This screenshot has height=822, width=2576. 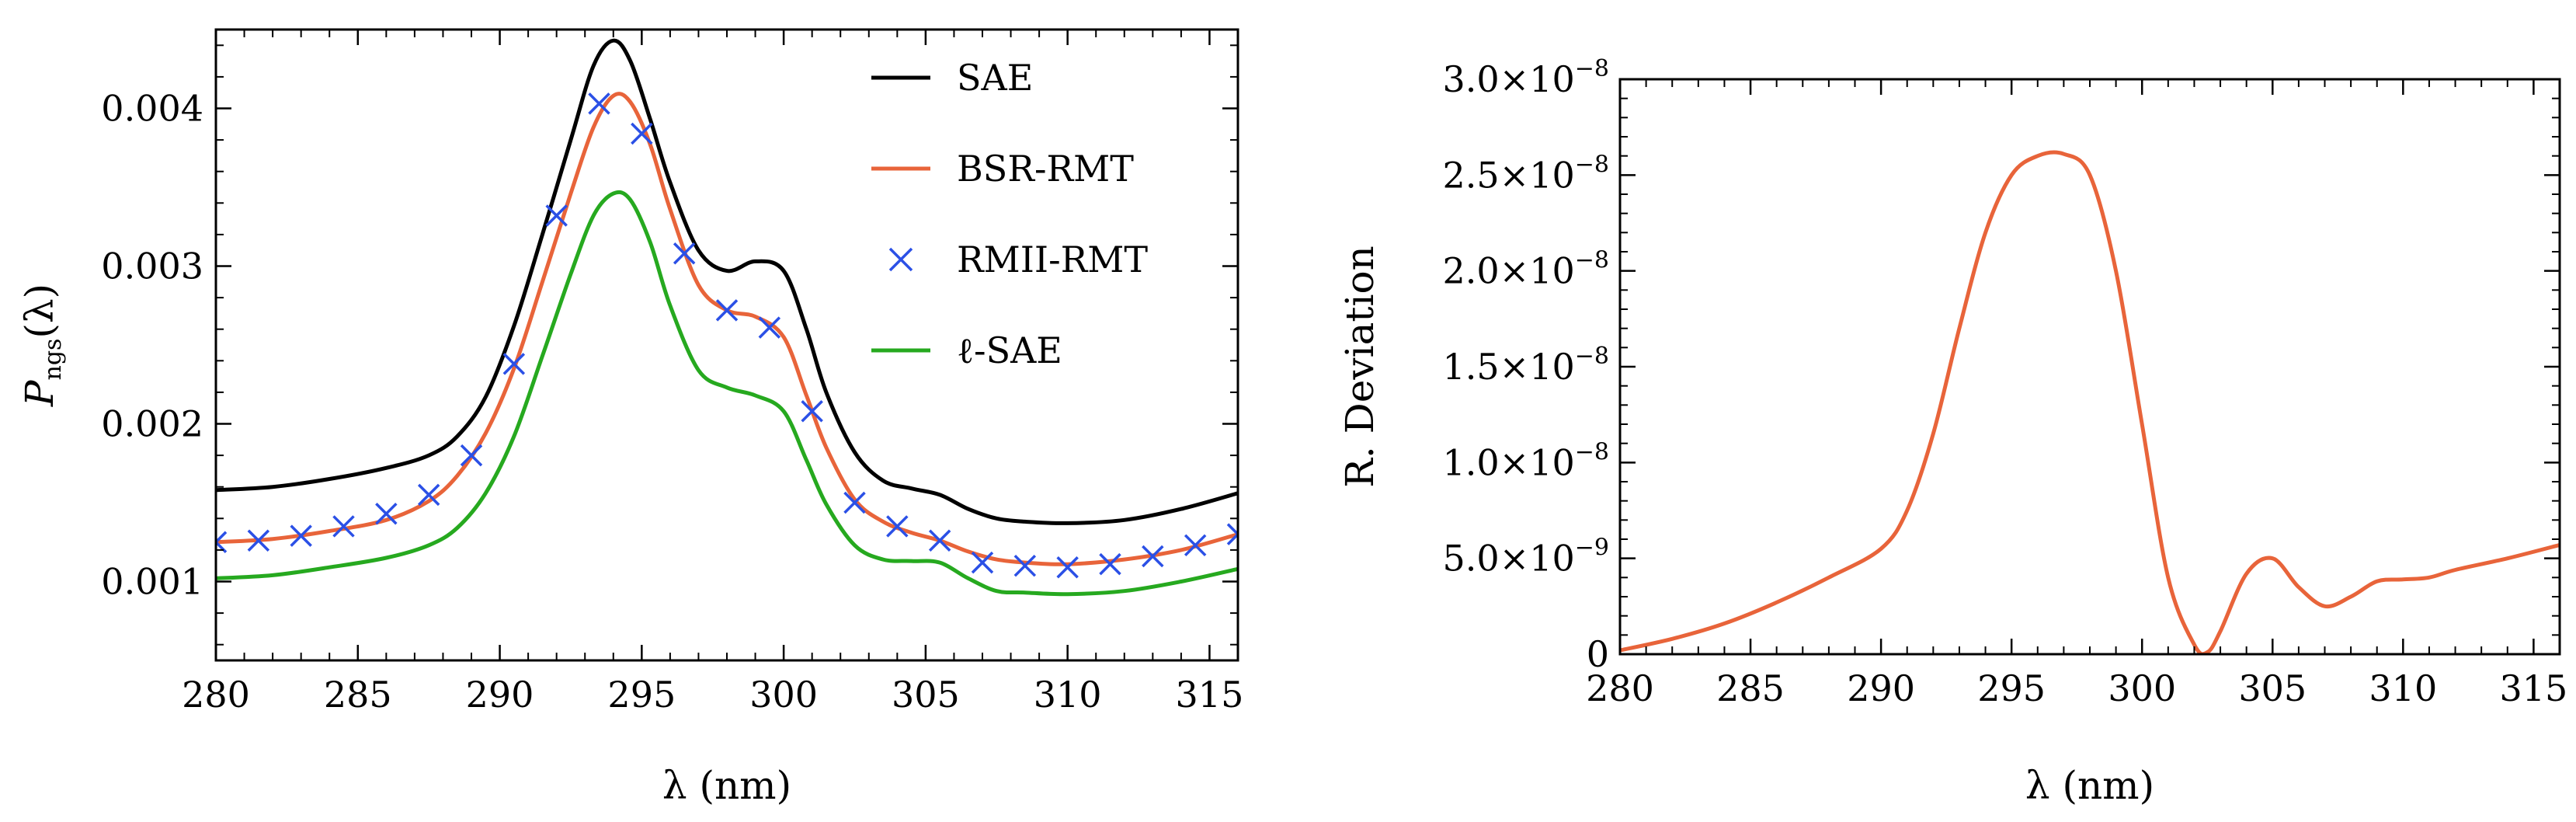 What do you see at coordinates (1009, 350) in the screenshot?
I see `legend-label-sae: ℓ-SAE` at bounding box center [1009, 350].